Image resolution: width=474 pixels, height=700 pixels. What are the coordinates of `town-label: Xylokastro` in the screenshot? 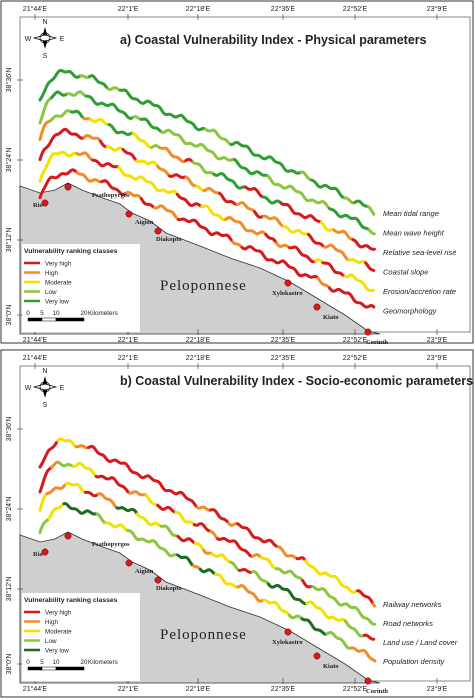 It's located at (287, 293).